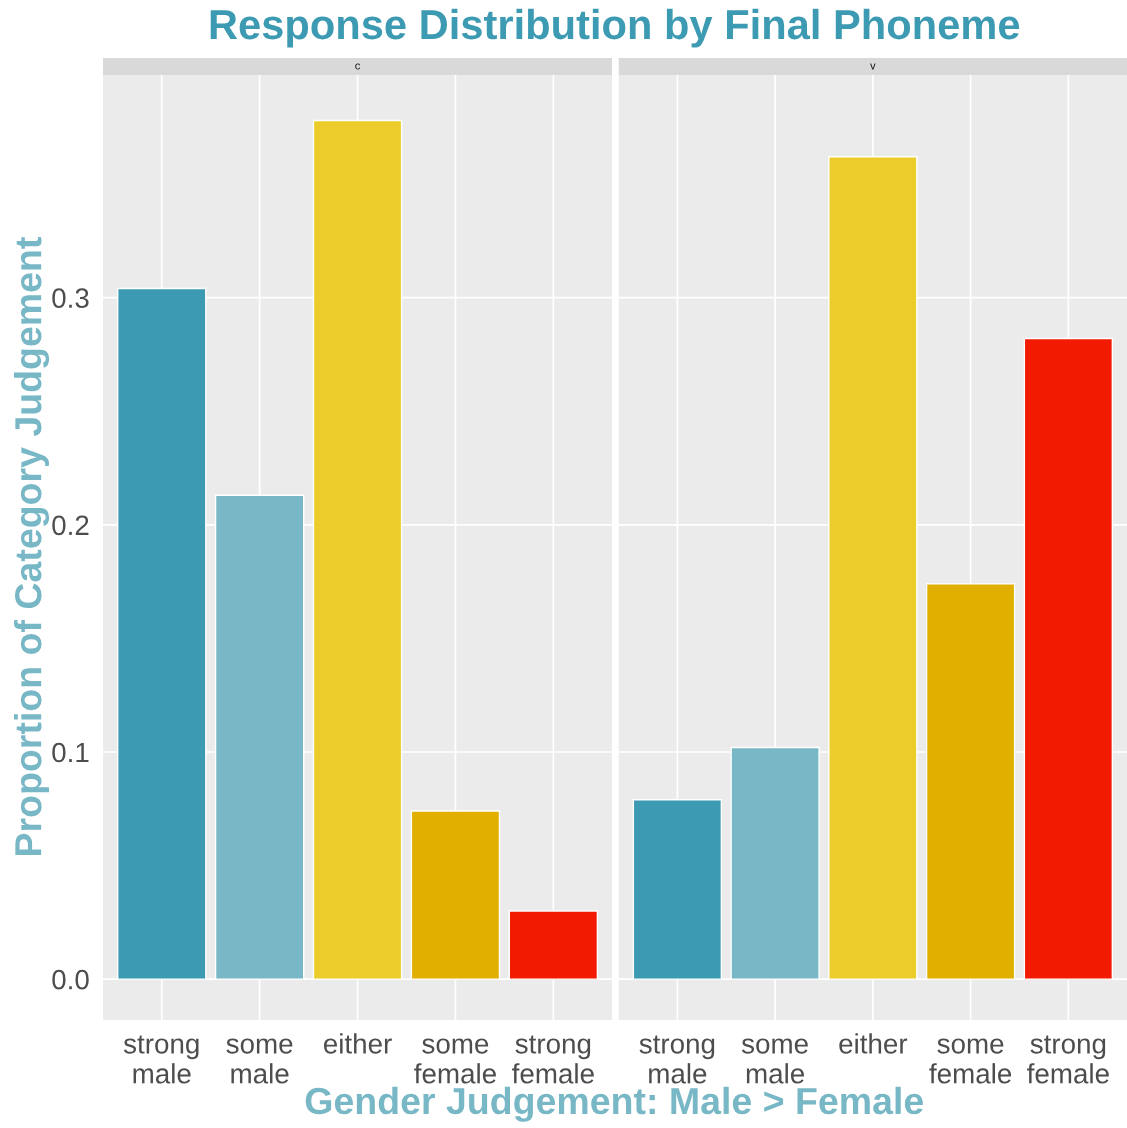 This screenshot has height=1128, width=1127. What do you see at coordinates (70, 525) in the screenshot?
I see `y-tick-label: 0.2` at bounding box center [70, 525].